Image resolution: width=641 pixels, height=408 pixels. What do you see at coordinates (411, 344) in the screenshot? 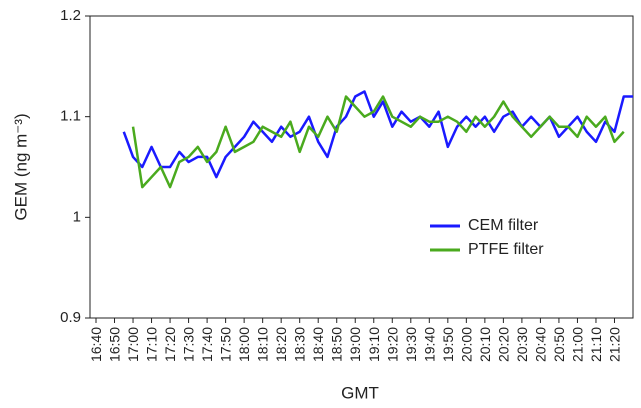
I see `x-tick-label: 19:30` at bounding box center [411, 344].